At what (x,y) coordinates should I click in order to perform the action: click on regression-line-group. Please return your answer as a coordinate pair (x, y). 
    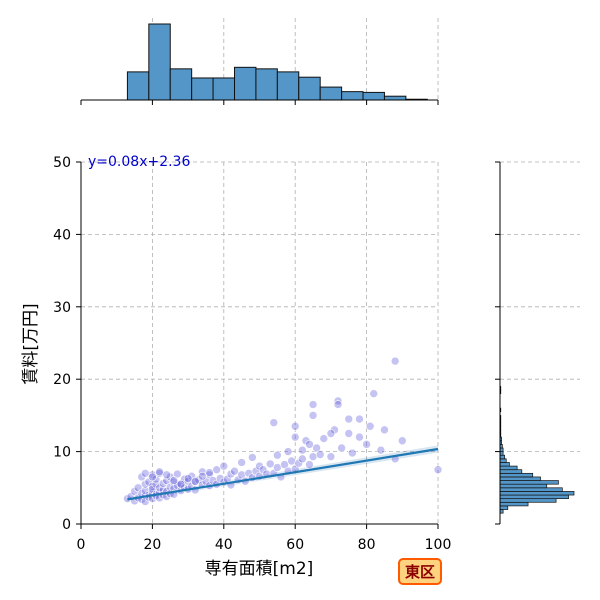
    Looking at the image, I should click on (283, 474).